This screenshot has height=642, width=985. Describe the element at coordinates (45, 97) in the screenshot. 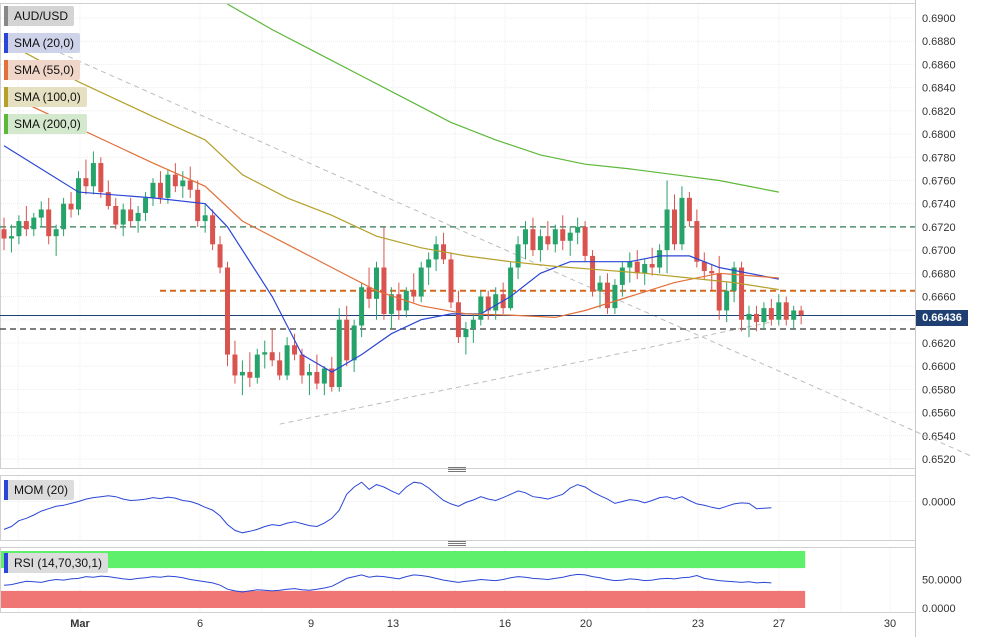

I see `legend-sma100: SMA (100,0)` at that location.